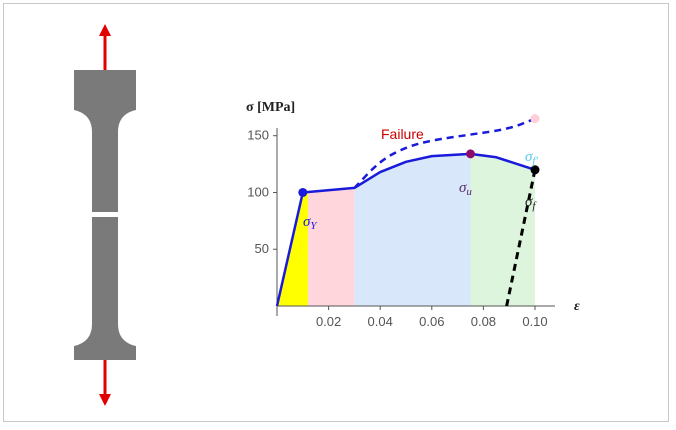 This screenshot has height=430, width=676. What do you see at coordinates (105, 288) in the screenshot?
I see `specimen-bottom-half` at bounding box center [105, 288].